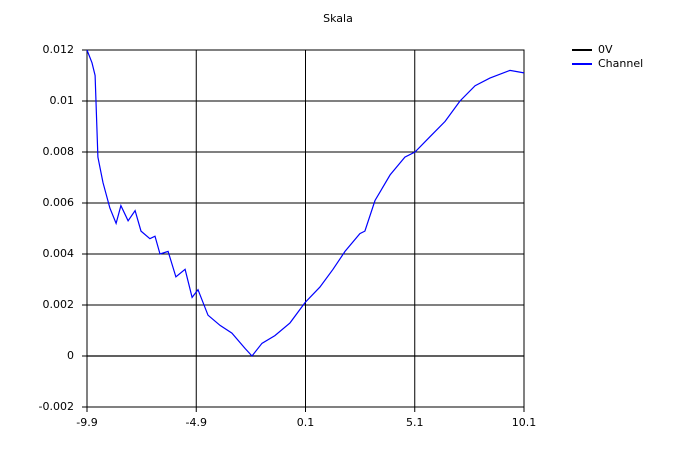 This screenshot has height=452, width=676. Describe the element at coordinates (620, 63) in the screenshot. I see `legend-label: Channel` at that location.